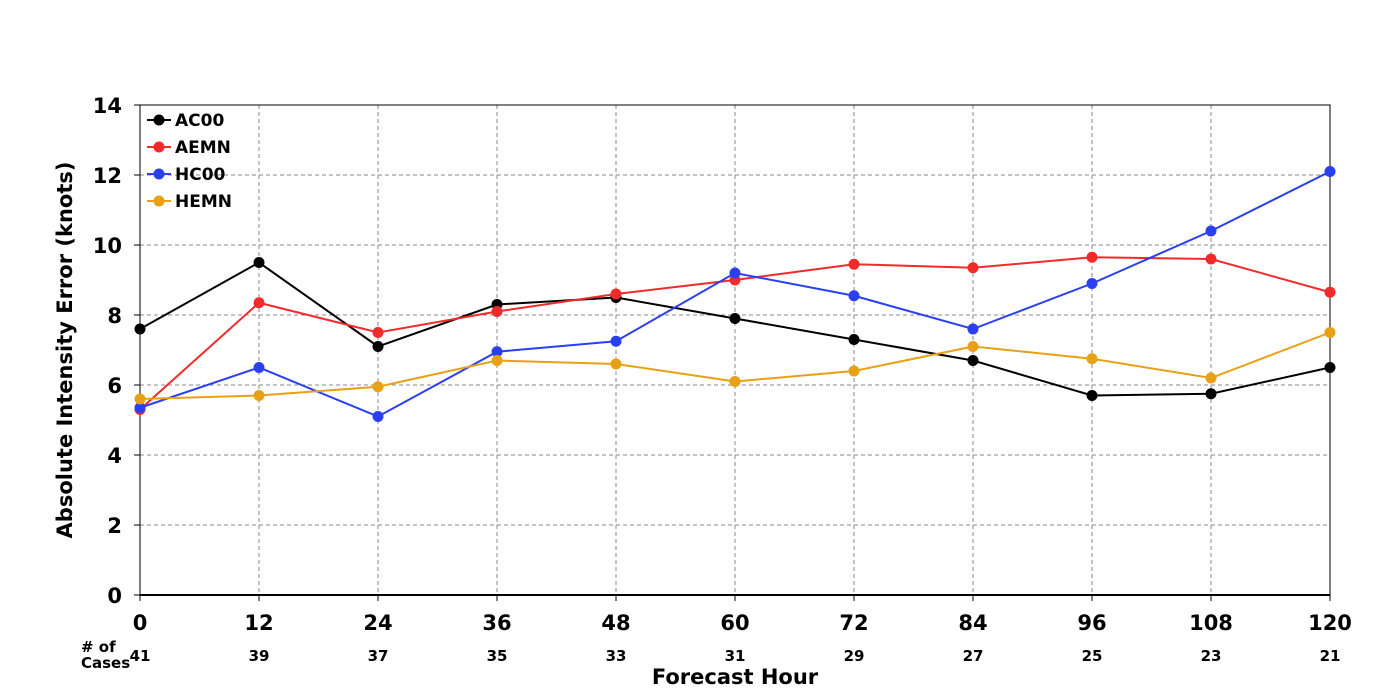 This screenshot has height=700, width=1400. I want to click on x-tick-label: 84, so click(972, 623).